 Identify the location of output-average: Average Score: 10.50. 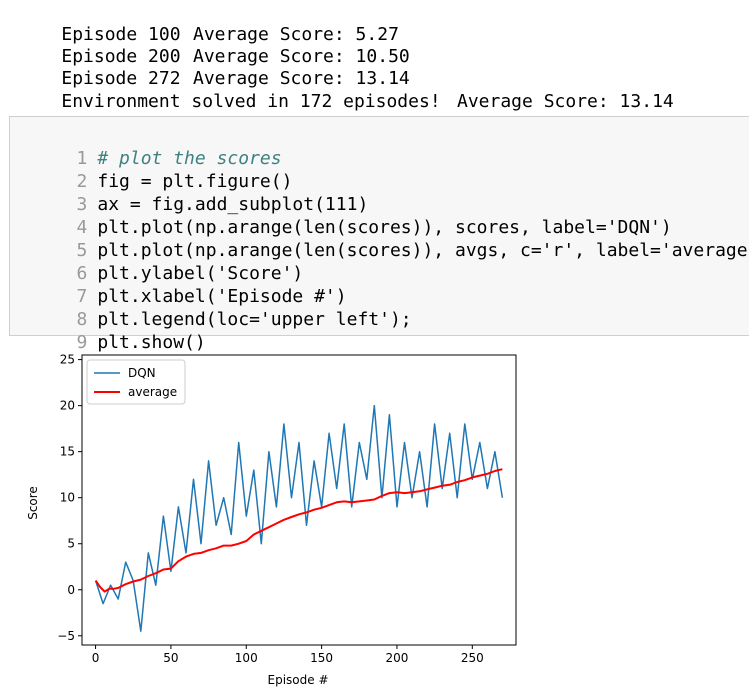
(301, 56).